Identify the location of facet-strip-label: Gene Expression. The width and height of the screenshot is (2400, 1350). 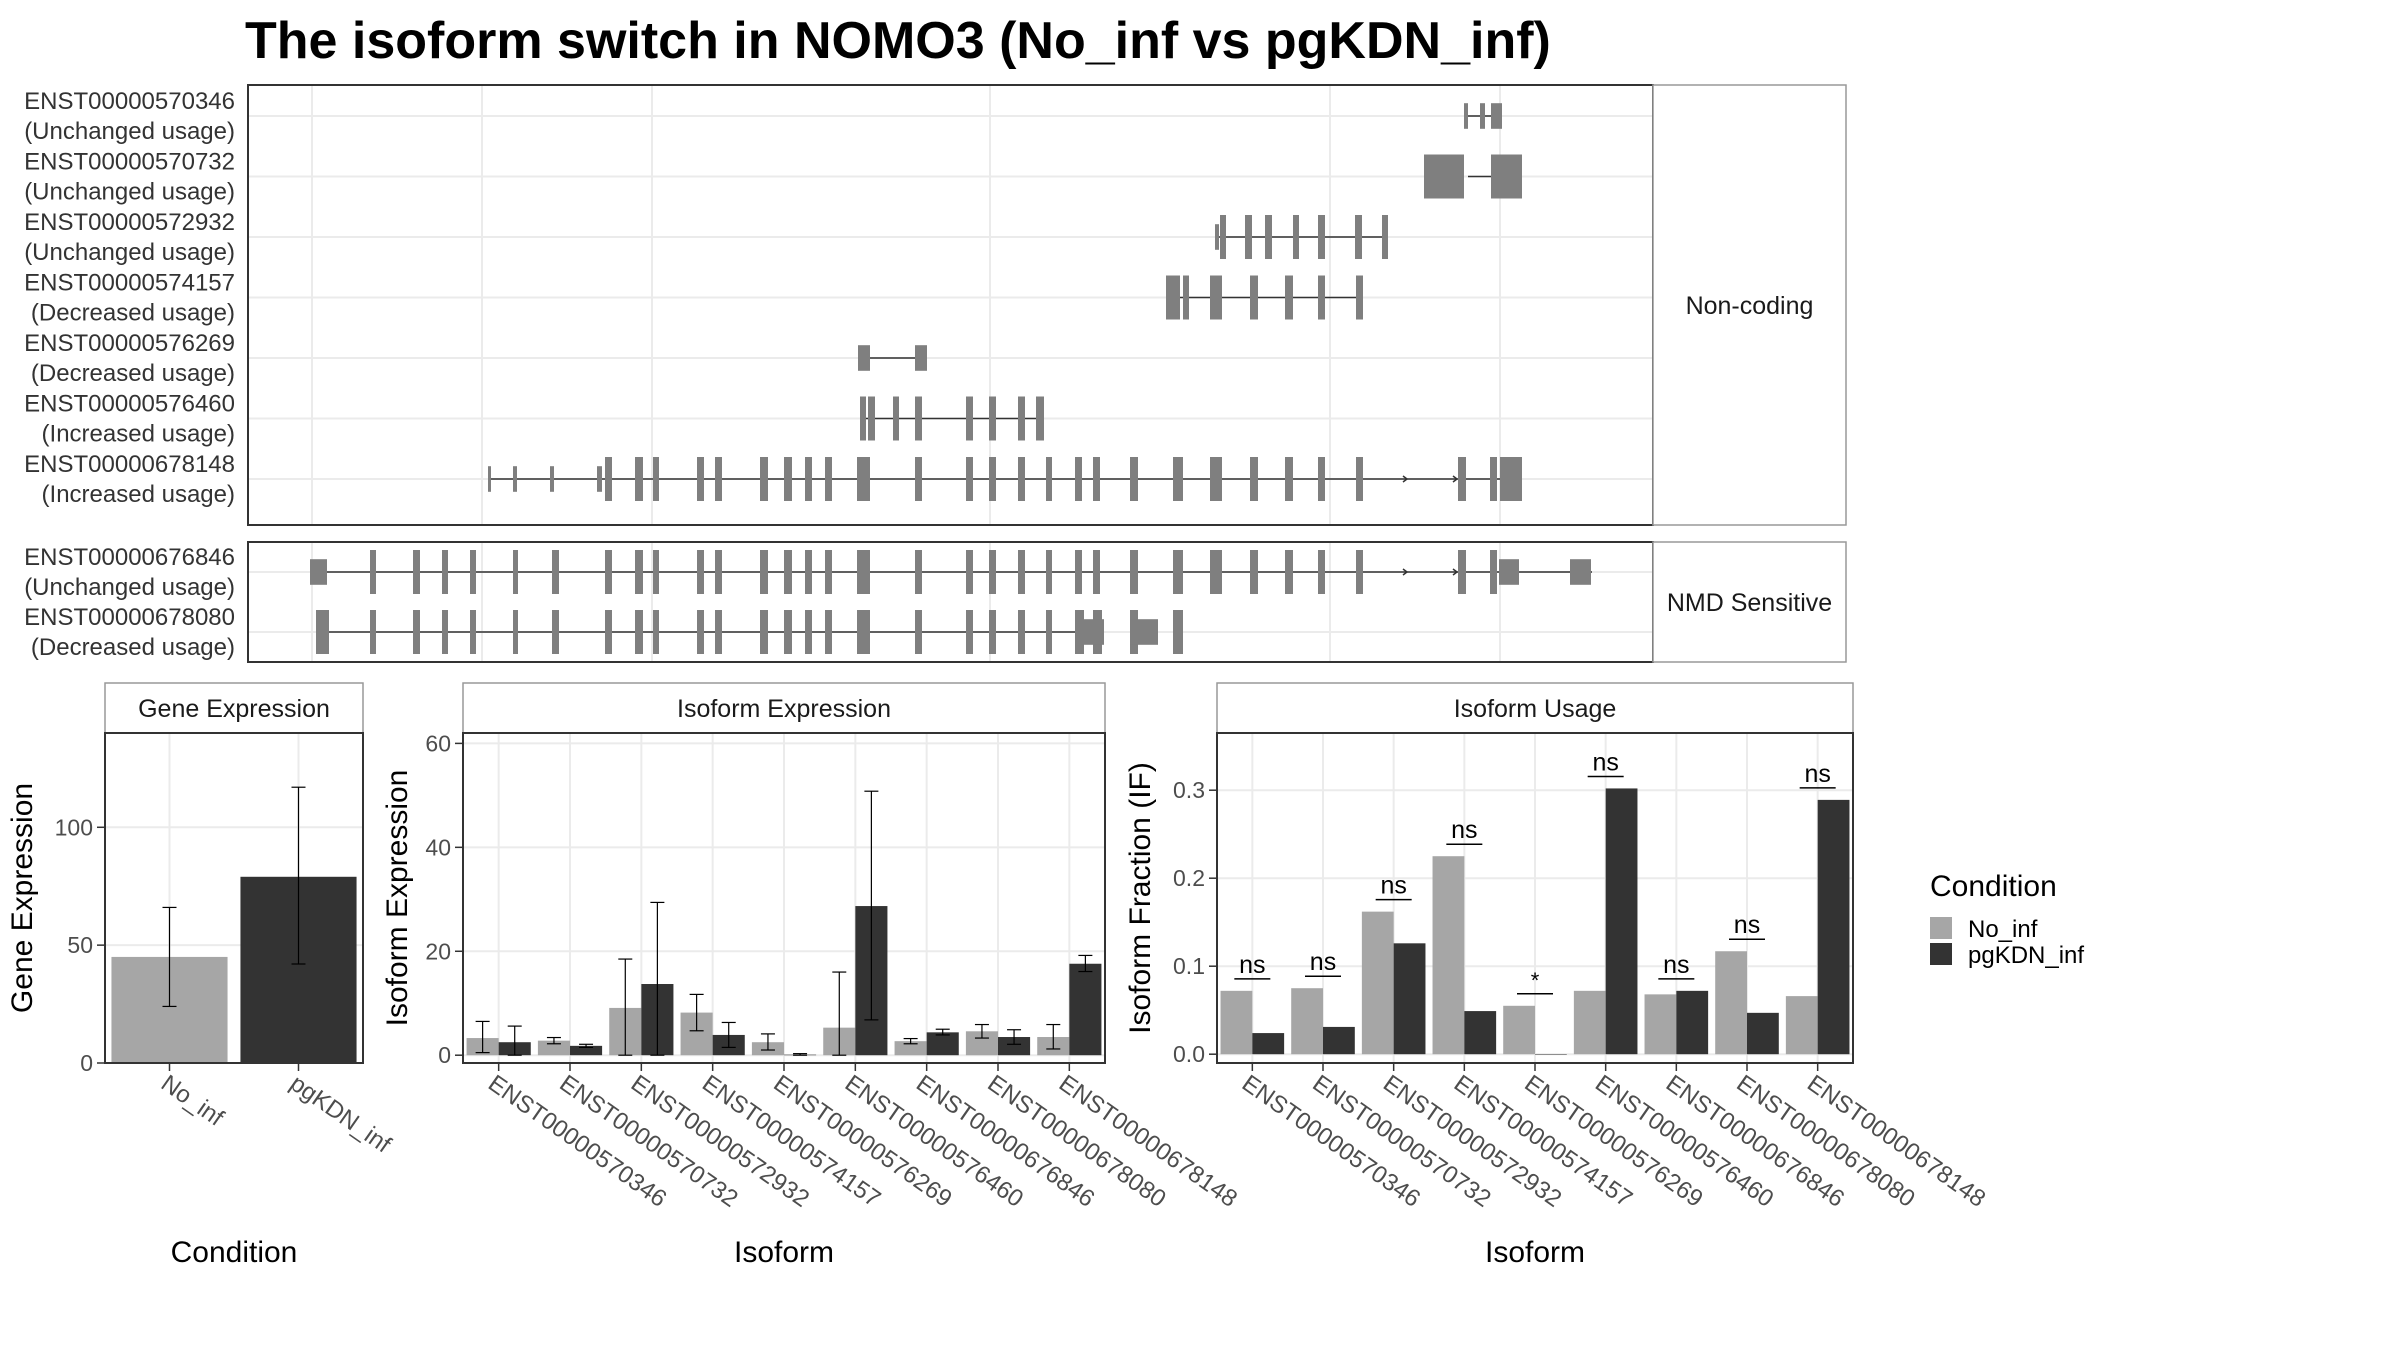
(234, 709).